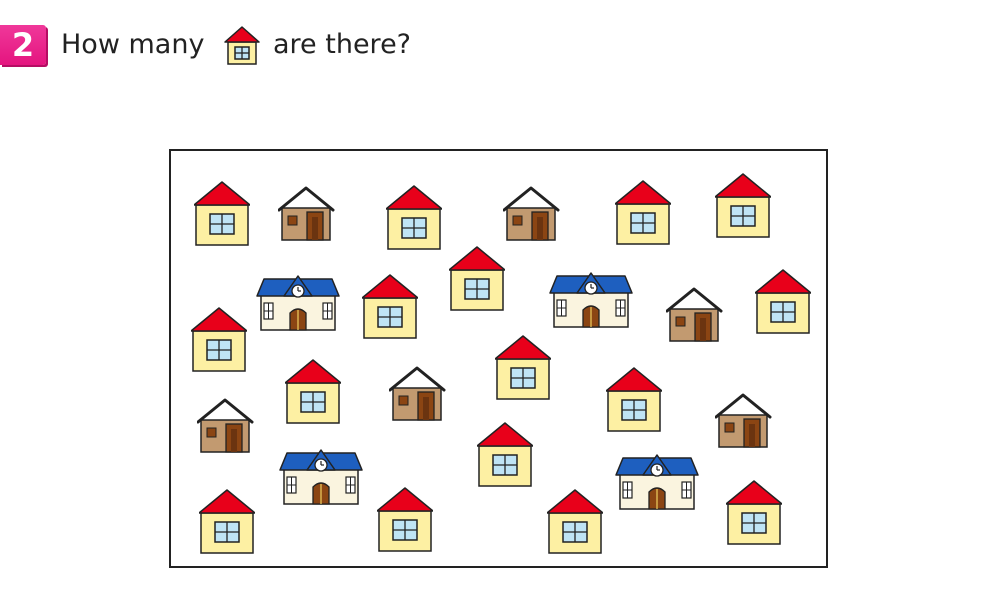  I want to click on question-number-badge: 2, so click(23, 45).